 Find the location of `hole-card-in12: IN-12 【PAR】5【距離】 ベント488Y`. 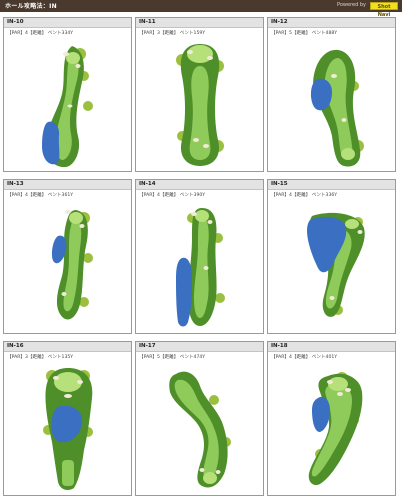

hole-card-in12: IN-12 【PAR】5【距離】 ベント488Y is located at coordinates (331, 94).